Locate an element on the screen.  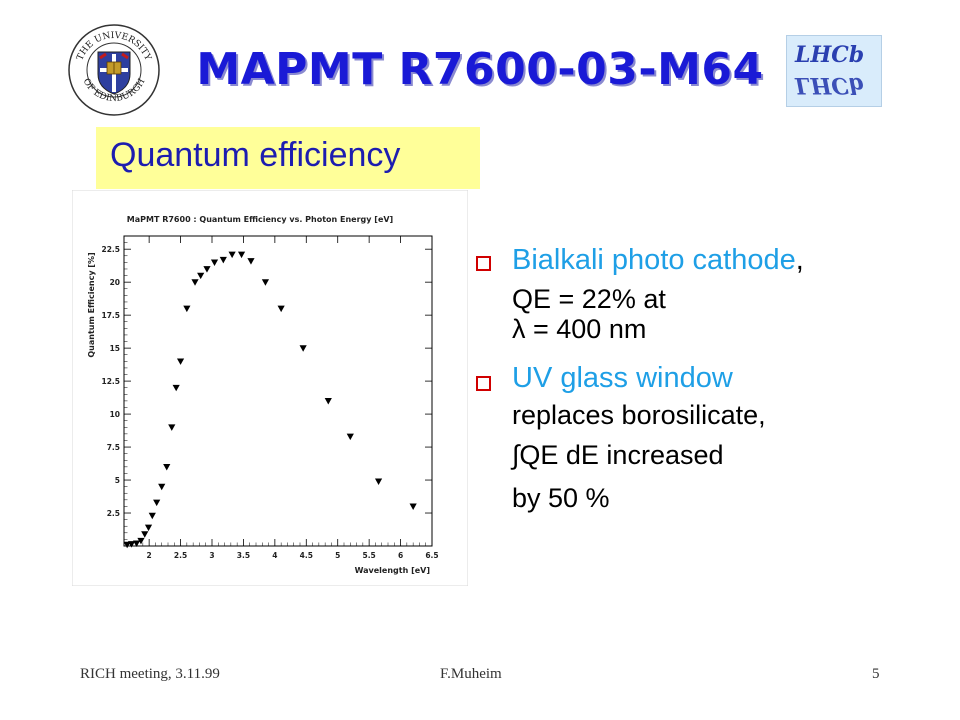
slide-subtitle: Quantum efficiency is located at coordinates (255, 155).